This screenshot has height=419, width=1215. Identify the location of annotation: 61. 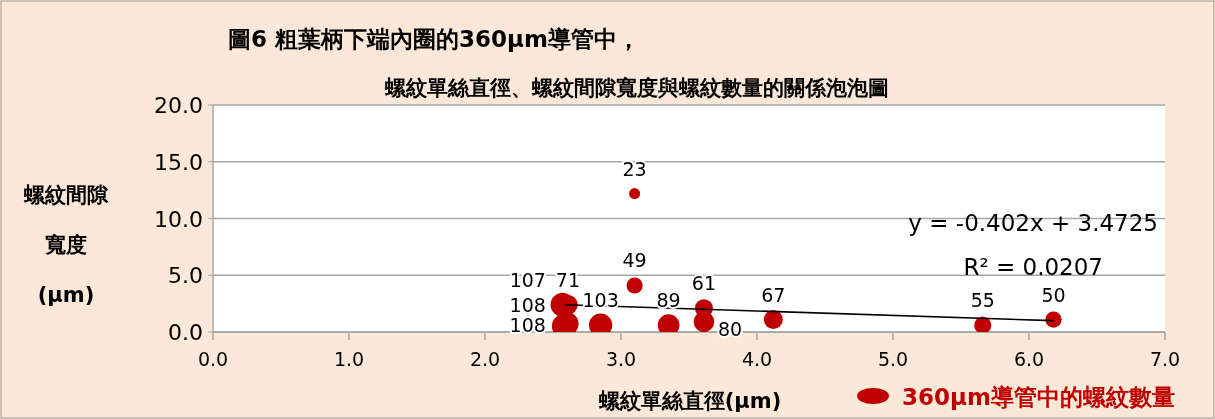
(704, 283).